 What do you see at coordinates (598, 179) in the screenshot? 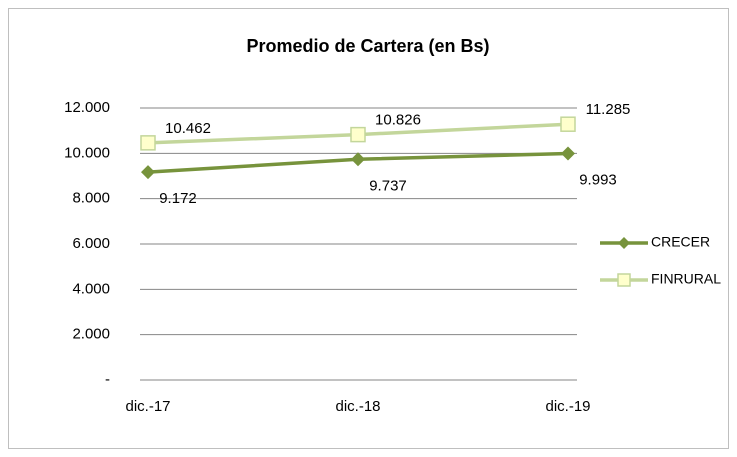
I see `data-label: 9.993` at bounding box center [598, 179].